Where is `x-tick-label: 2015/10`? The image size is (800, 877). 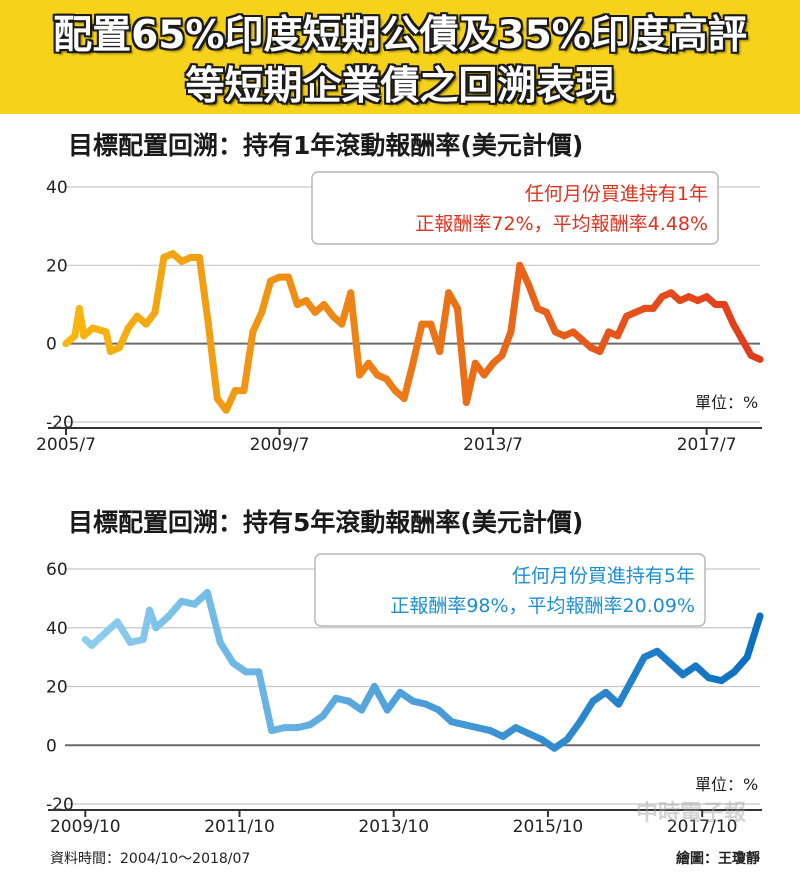 x-tick-label: 2015/10 is located at coordinates (548, 827).